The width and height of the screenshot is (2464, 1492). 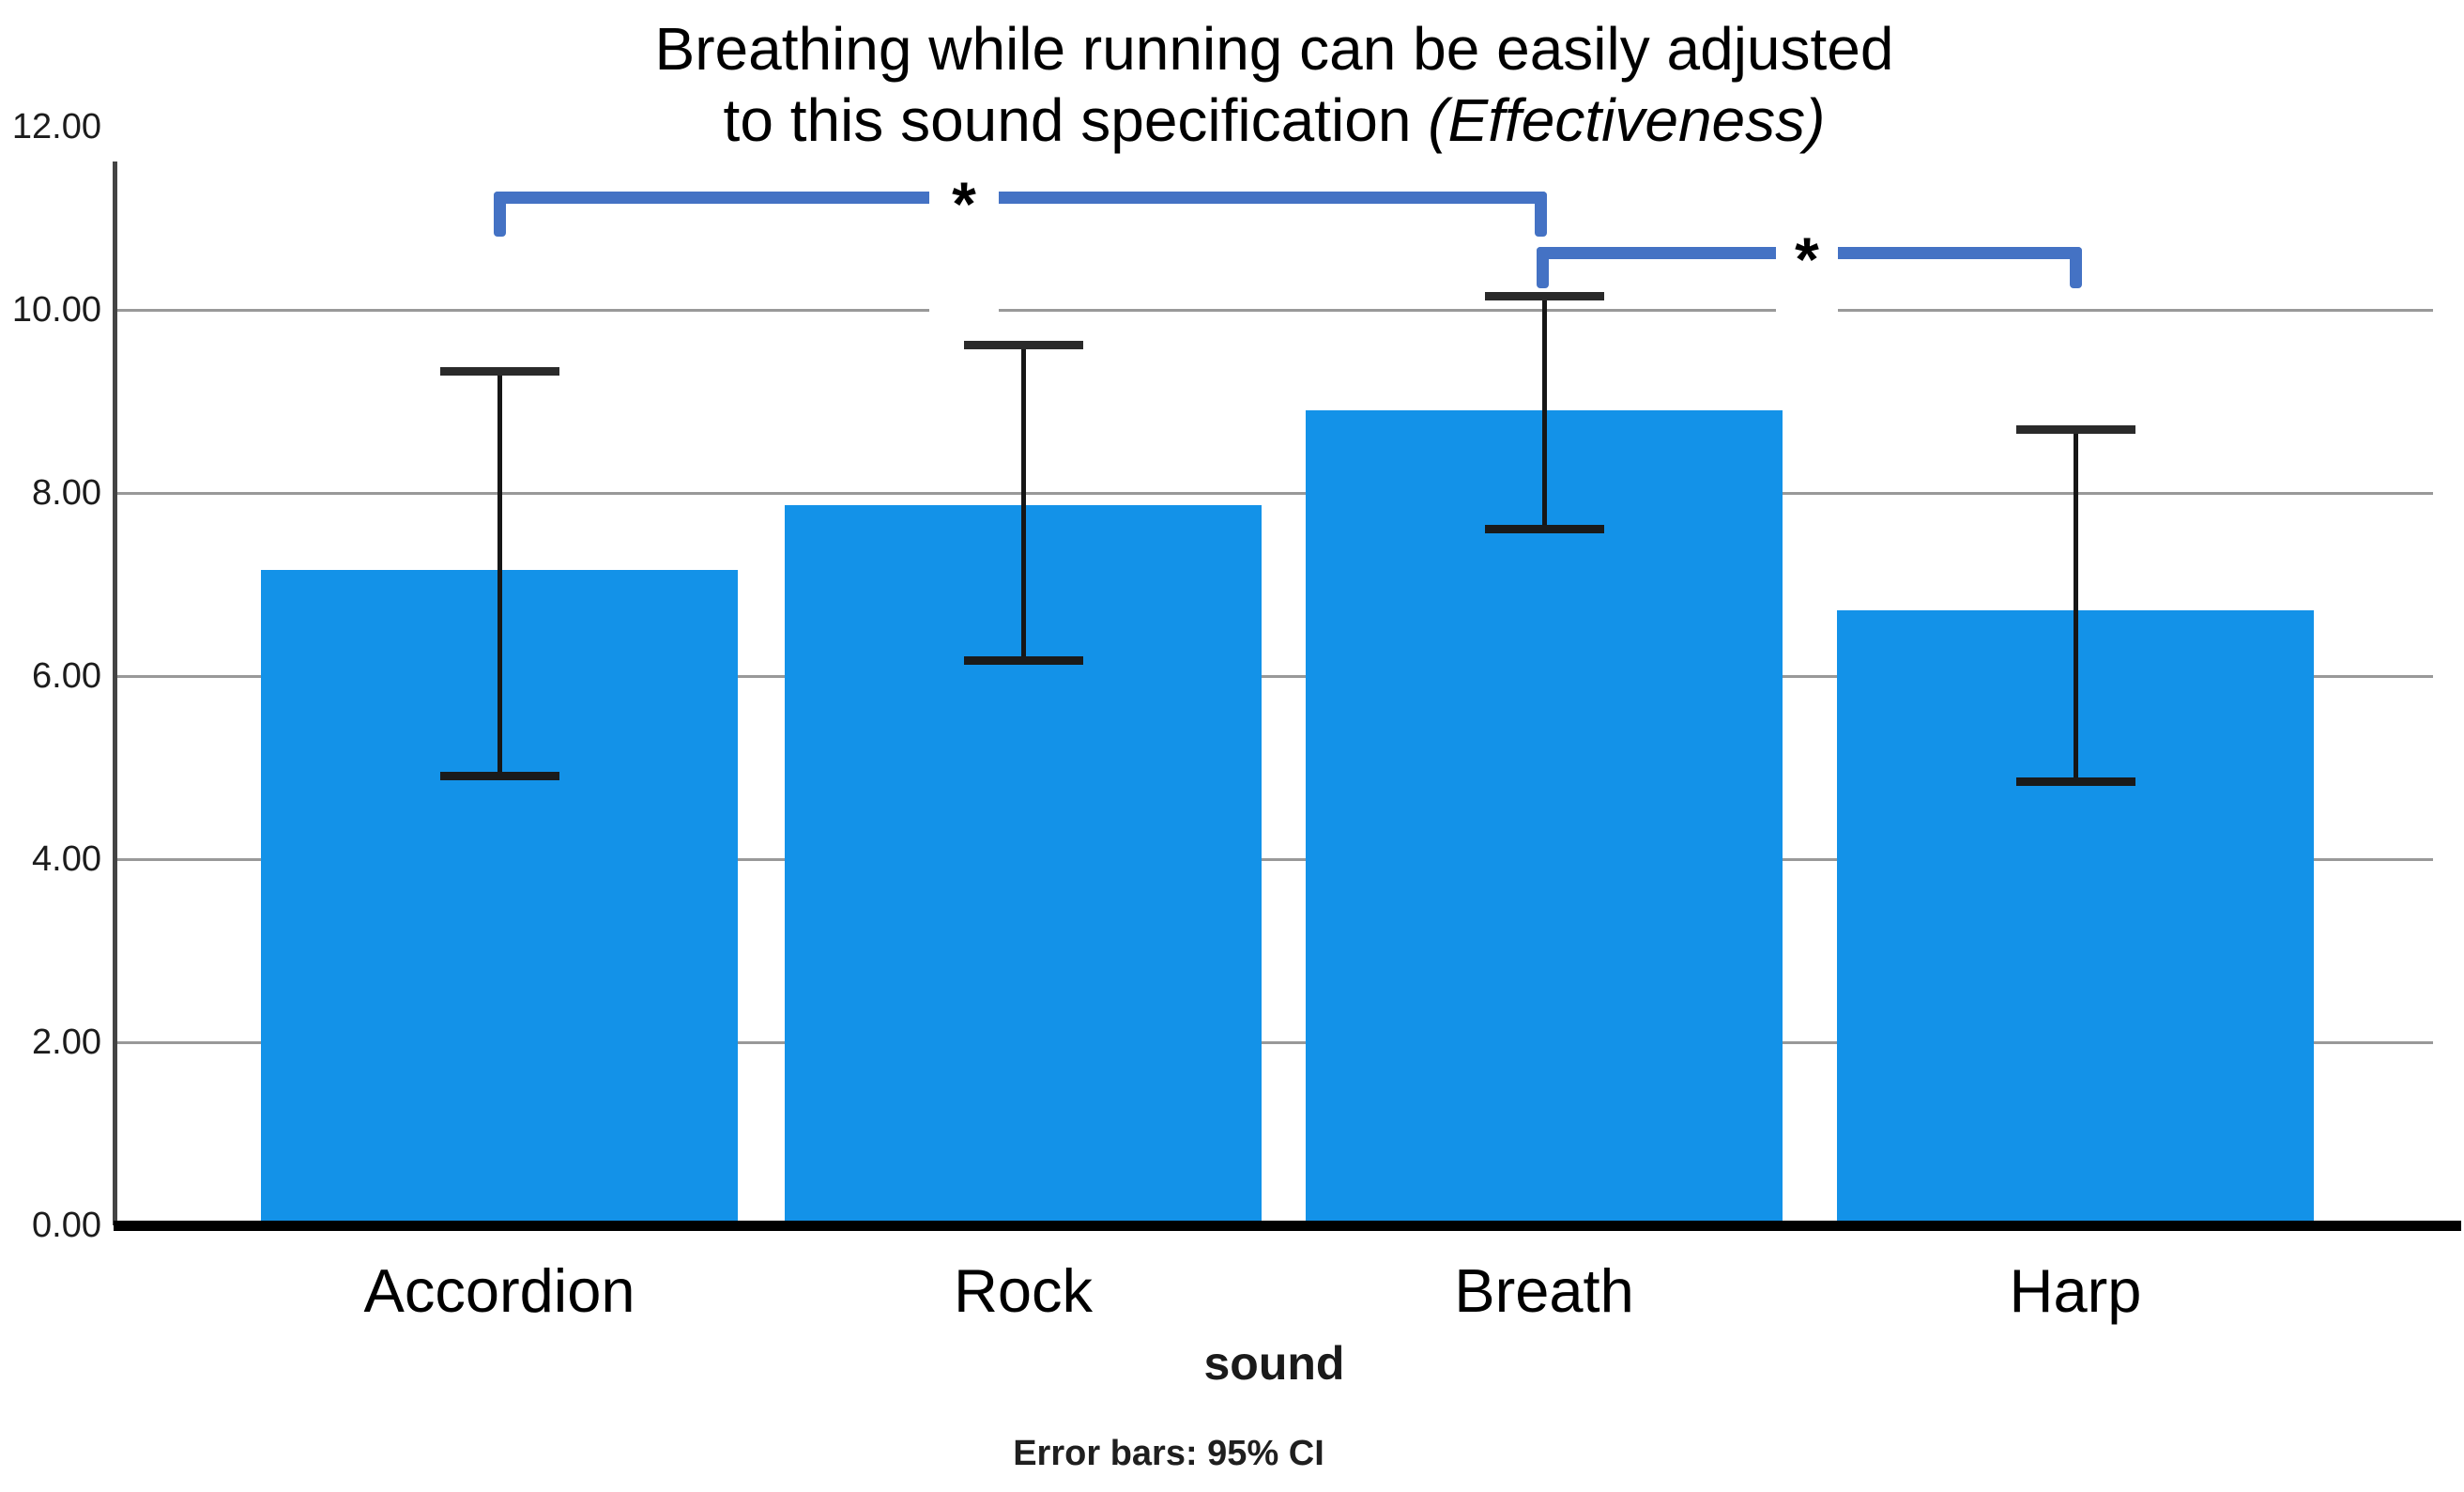 What do you see at coordinates (1544, 818) in the screenshot?
I see `bar` at bounding box center [1544, 818].